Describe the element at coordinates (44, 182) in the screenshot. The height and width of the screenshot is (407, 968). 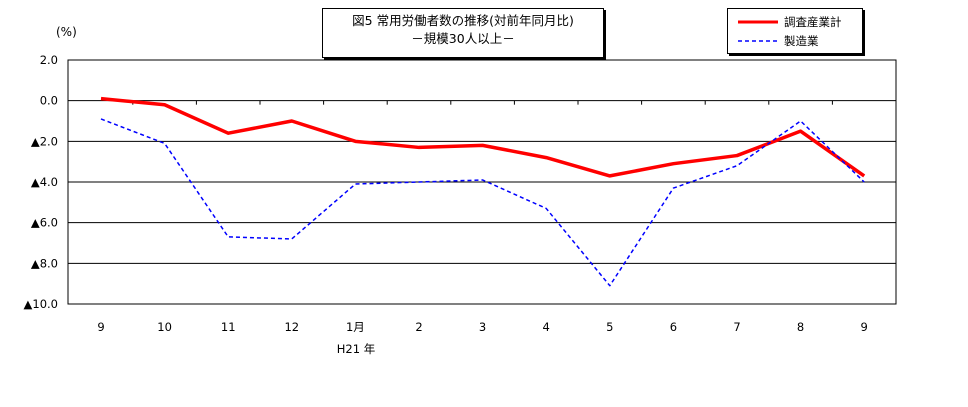
I see `y-tick-label: ▲4.0` at that location.